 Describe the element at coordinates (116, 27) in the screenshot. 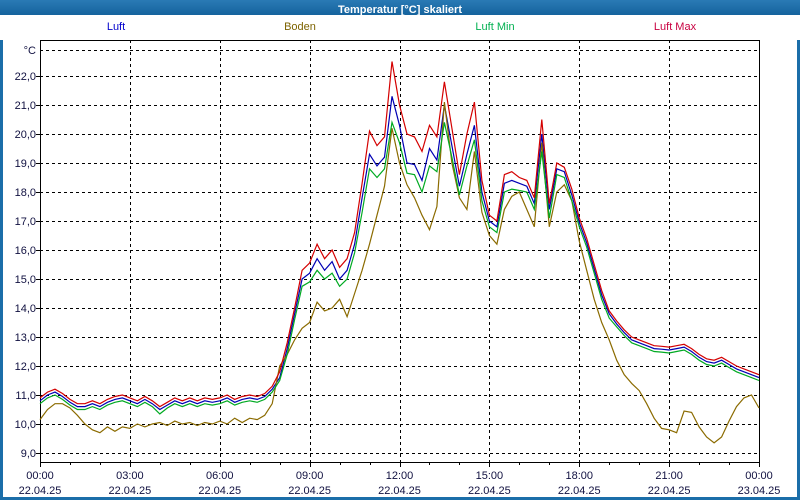

I see `legend-item-luft: Luft` at that location.